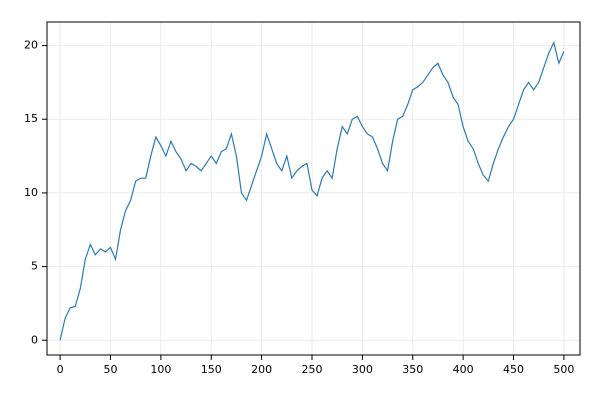 The image size is (600, 400). What do you see at coordinates (34, 339) in the screenshot?
I see `y-tick-label: 0` at bounding box center [34, 339].